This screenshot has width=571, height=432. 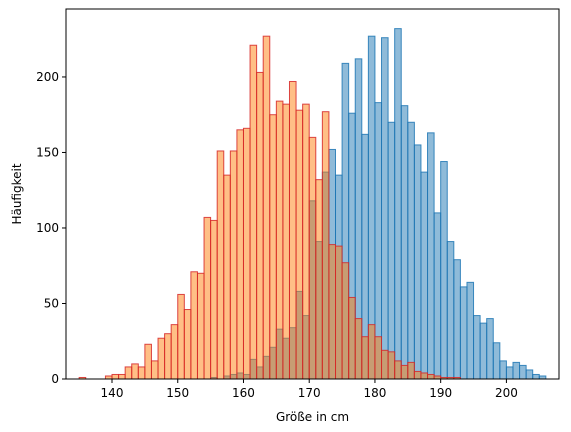 What do you see at coordinates (17, 193) in the screenshot?
I see `y-axis-label: Häufigkeit` at bounding box center [17, 193].